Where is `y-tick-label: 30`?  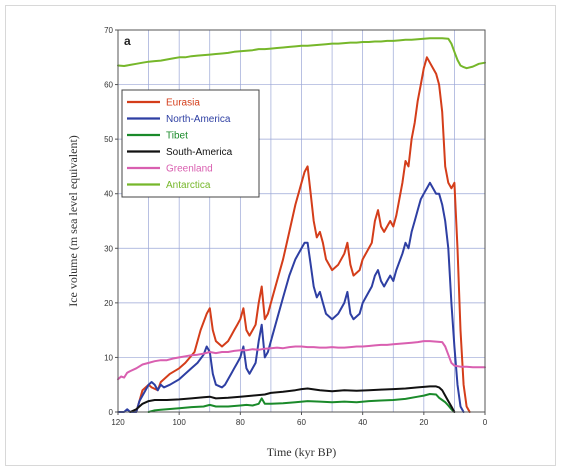
y-tick-label: 30 is located at coordinates (108, 248).